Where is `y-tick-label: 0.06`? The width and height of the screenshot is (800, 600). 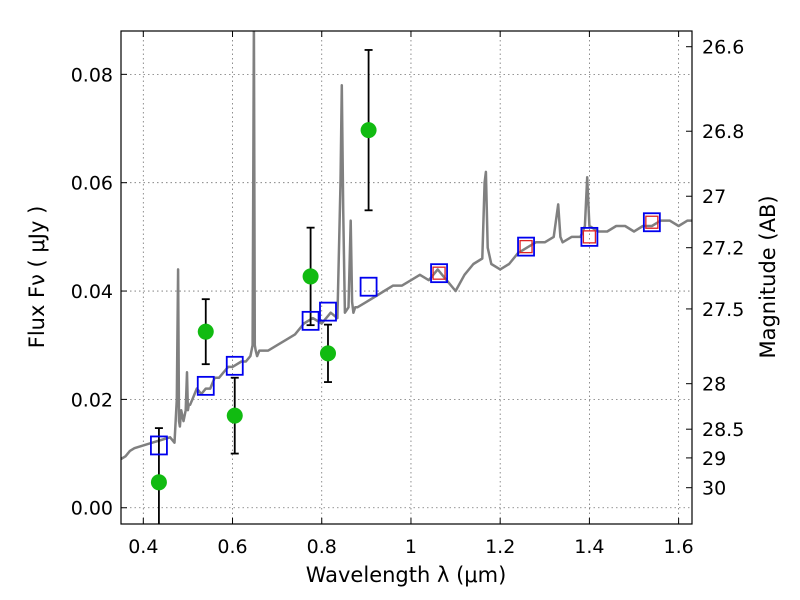
y-tick-label: 0.06 is located at coordinates (92, 184).